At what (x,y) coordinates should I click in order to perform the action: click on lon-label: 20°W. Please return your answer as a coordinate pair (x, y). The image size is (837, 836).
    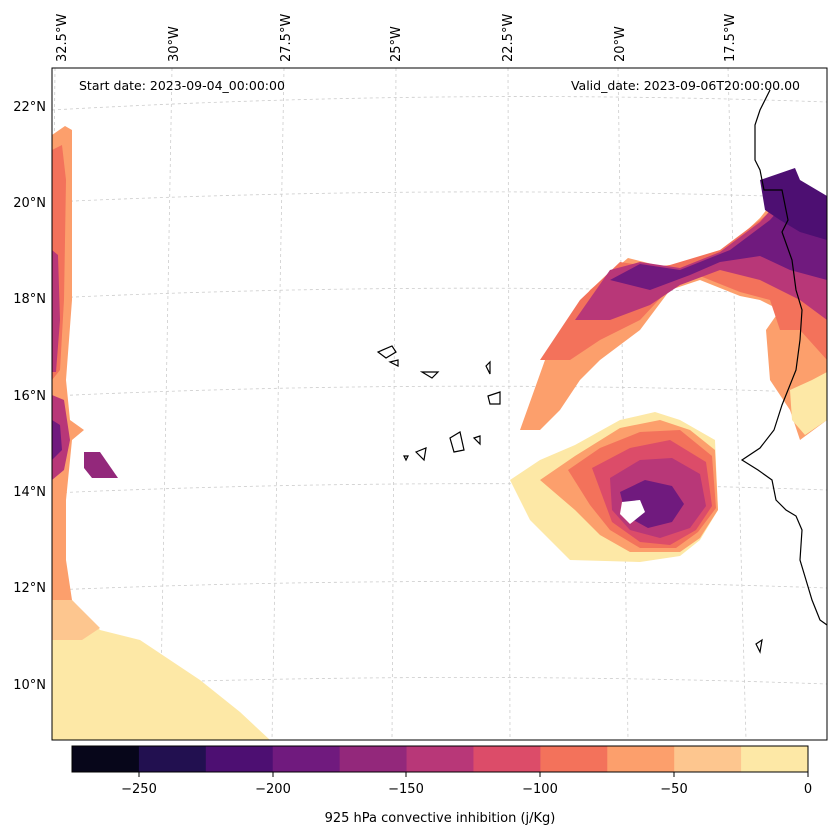
    Looking at the image, I should click on (620, 44).